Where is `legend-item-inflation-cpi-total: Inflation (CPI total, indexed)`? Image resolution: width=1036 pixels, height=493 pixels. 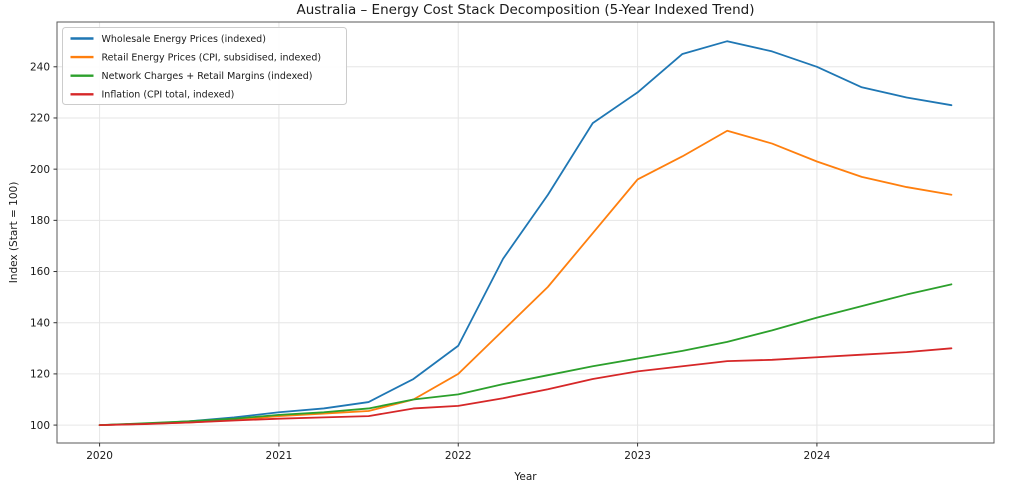 legend-item-inflation-cpi-total: Inflation (CPI total, indexed) is located at coordinates (152, 95).